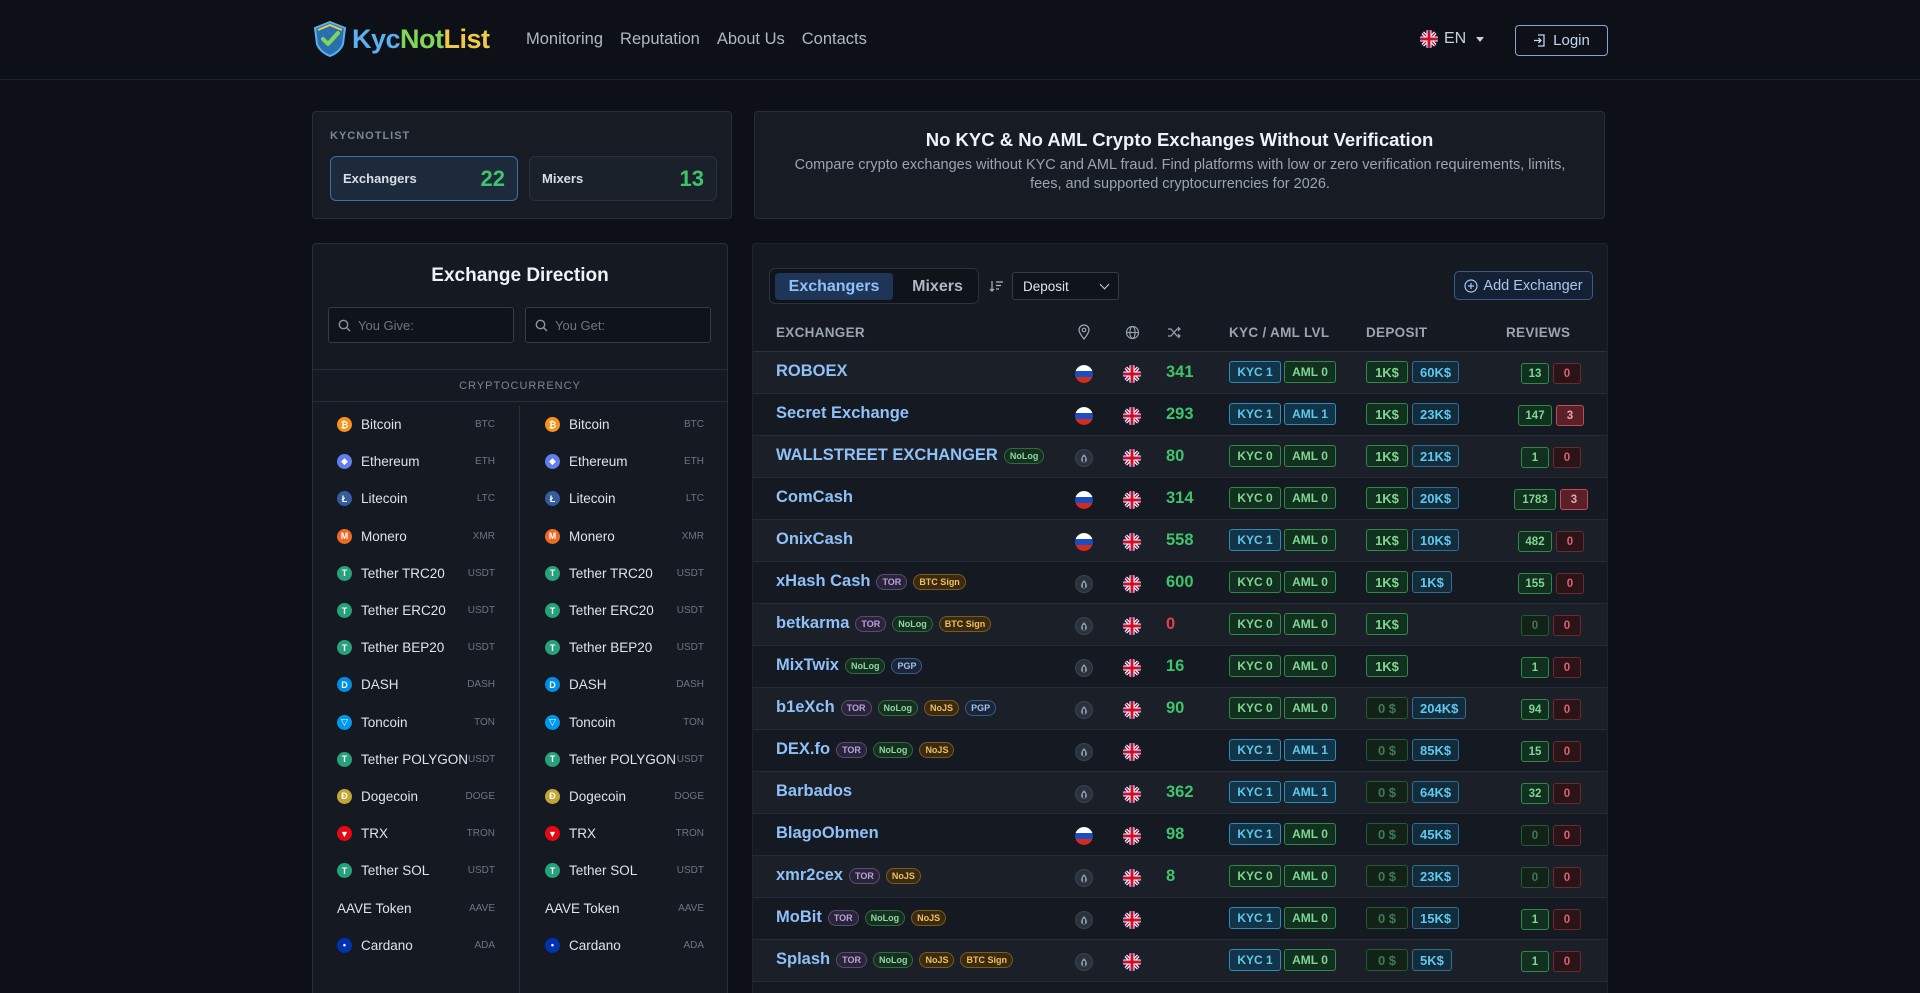  I want to click on coin-item: ▽ Toncoin TON, so click(416, 722).